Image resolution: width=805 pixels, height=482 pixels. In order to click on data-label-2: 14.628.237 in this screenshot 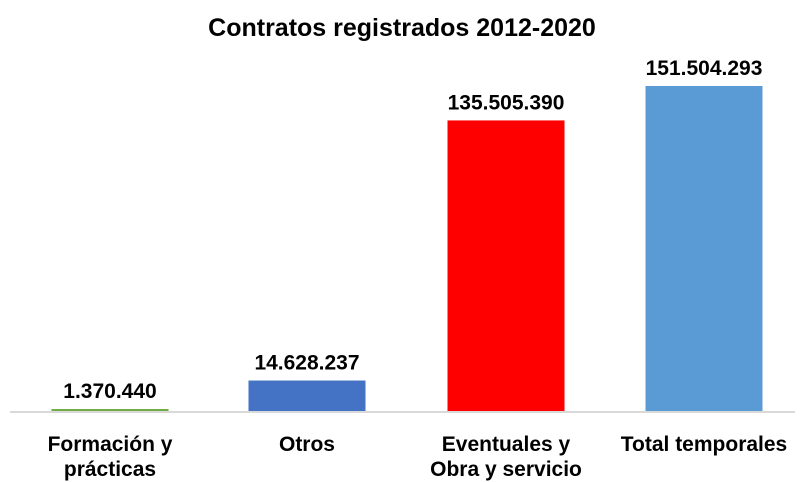, I will do `click(306, 363)`.